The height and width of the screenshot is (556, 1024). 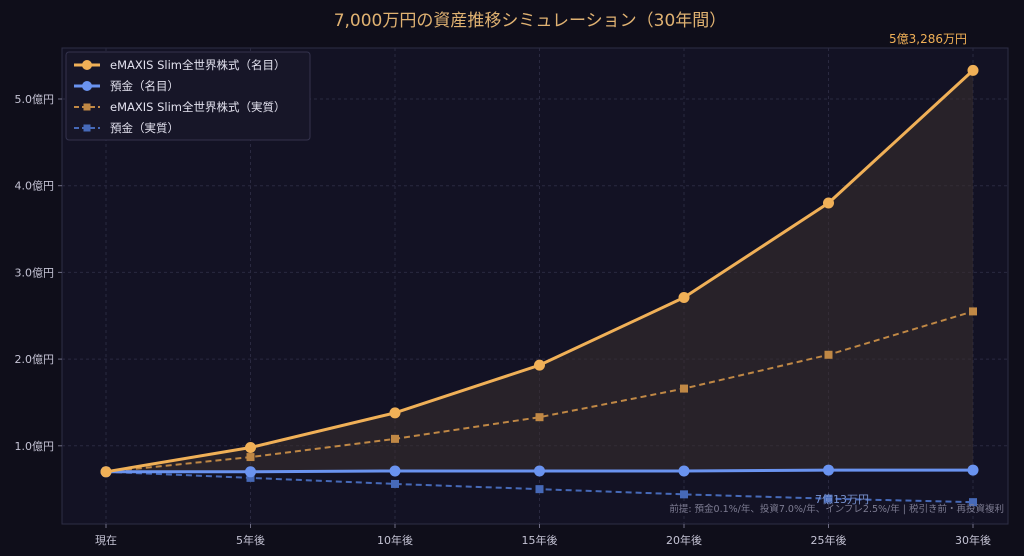 What do you see at coordinates (684, 540) in the screenshot?
I see `x-tick-label: 20年後` at bounding box center [684, 540].